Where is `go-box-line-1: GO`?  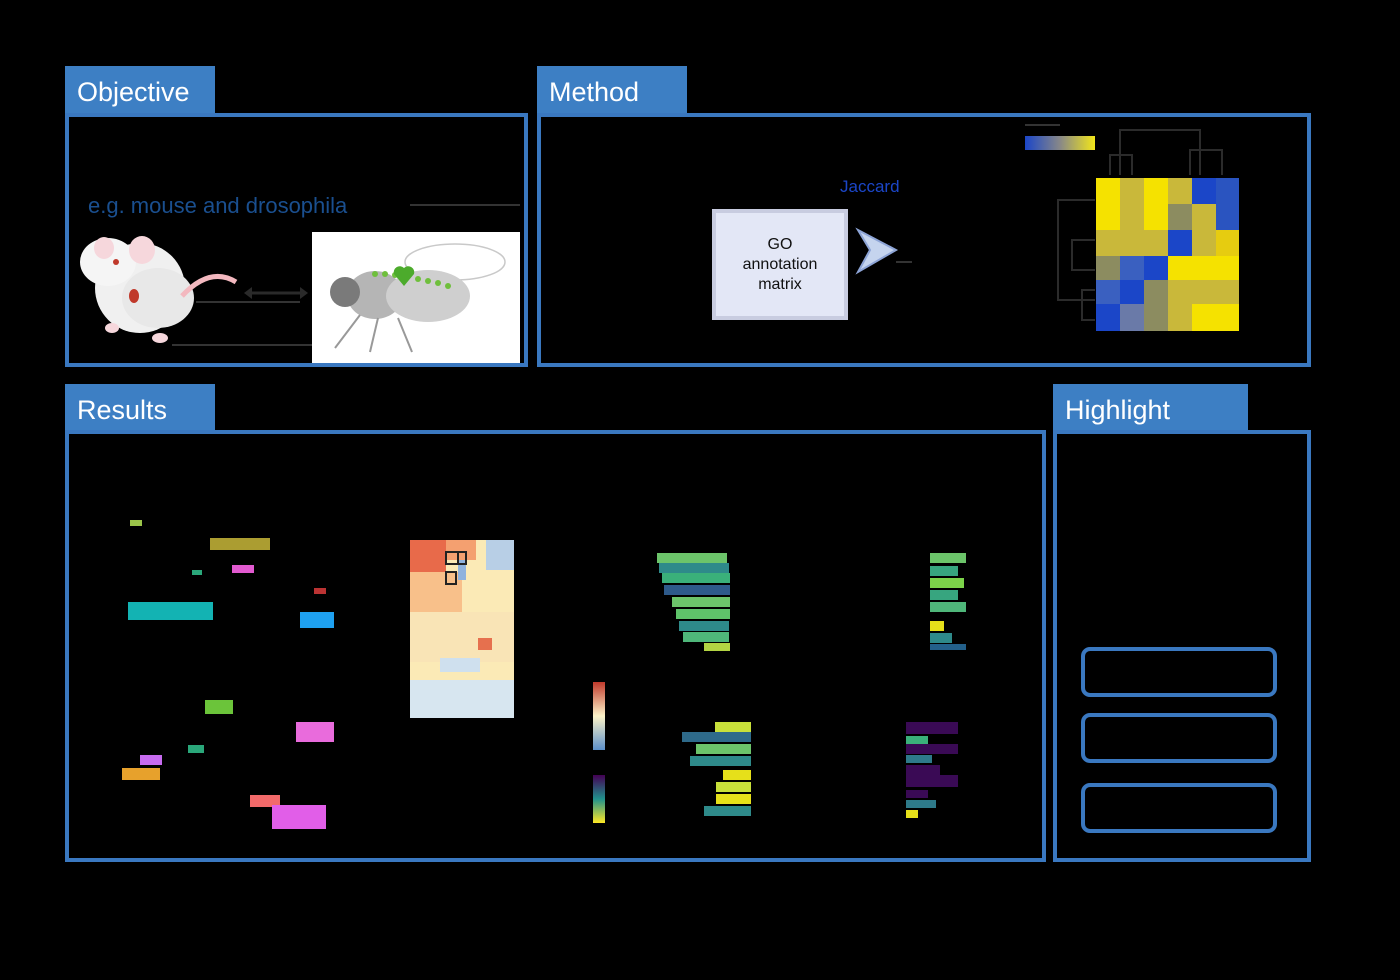 go-box-line-1: GO is located at coordinates (780, 244).